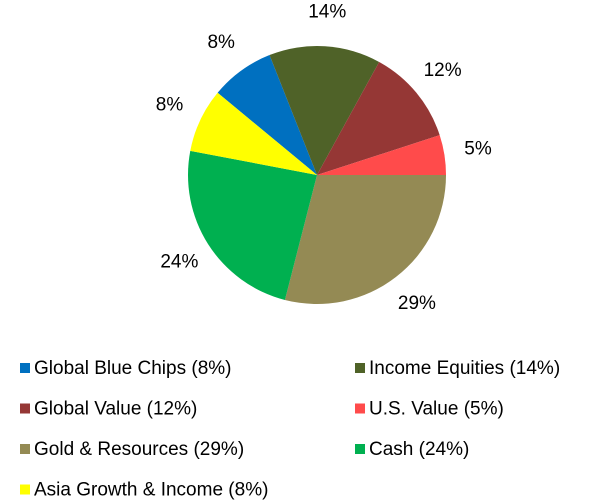 The width and height of the screenshot is (603, 504). I want to click on legend-label: Asia Growth & Income (8%), so click(151, 490).